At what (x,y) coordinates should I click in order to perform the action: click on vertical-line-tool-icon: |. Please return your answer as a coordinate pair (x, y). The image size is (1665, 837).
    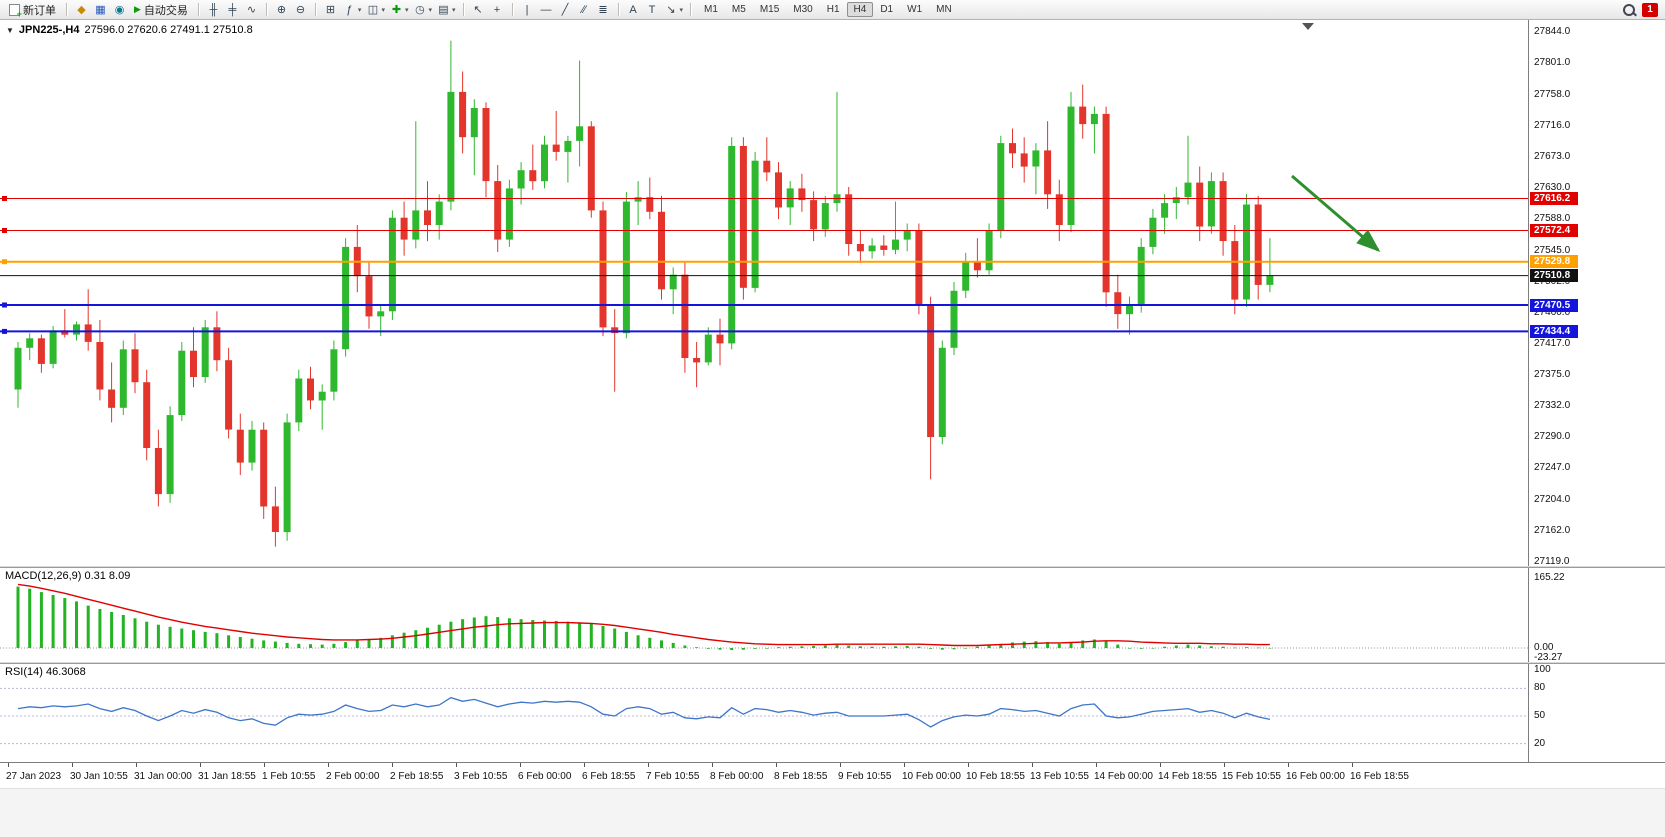
    Looking at the image, I should click on (527, 9).